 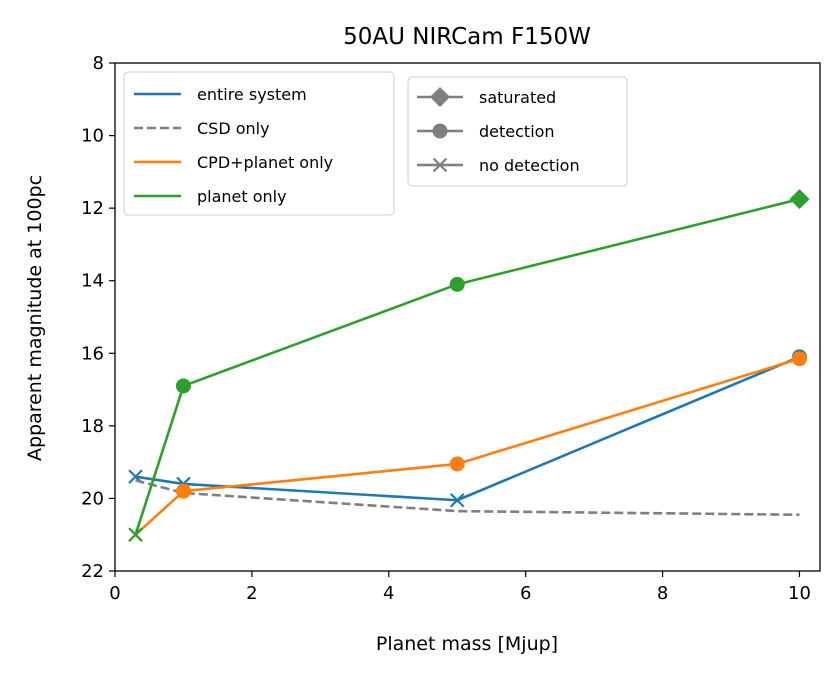 What do you see at coordinates (440, 165) in the screenshot?
I see `legend-marker-no-detection` at bounding box center [440, 165].